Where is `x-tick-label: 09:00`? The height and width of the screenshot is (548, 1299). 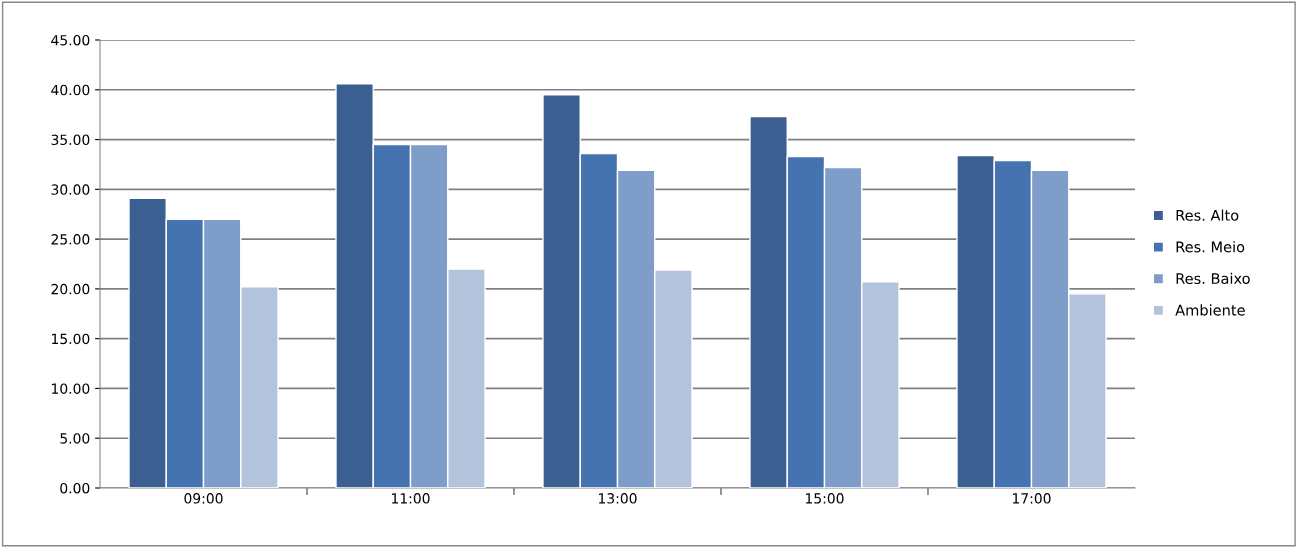 x-tick-label: 09:00 is located at coordinates (203, 498).